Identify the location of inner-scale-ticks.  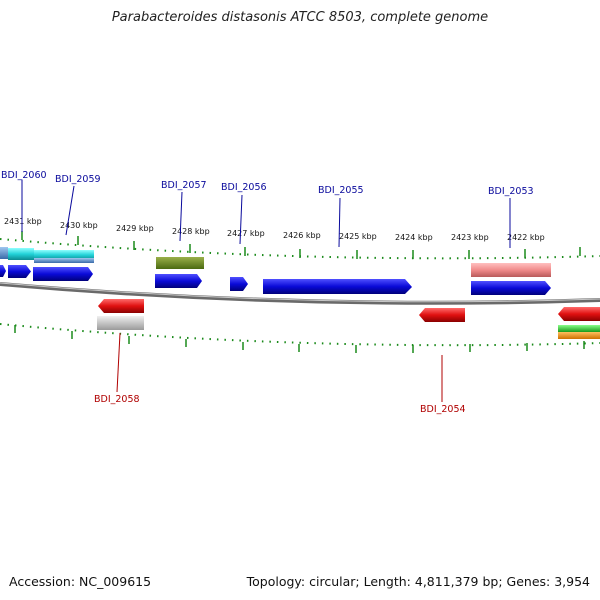
(300, 338).